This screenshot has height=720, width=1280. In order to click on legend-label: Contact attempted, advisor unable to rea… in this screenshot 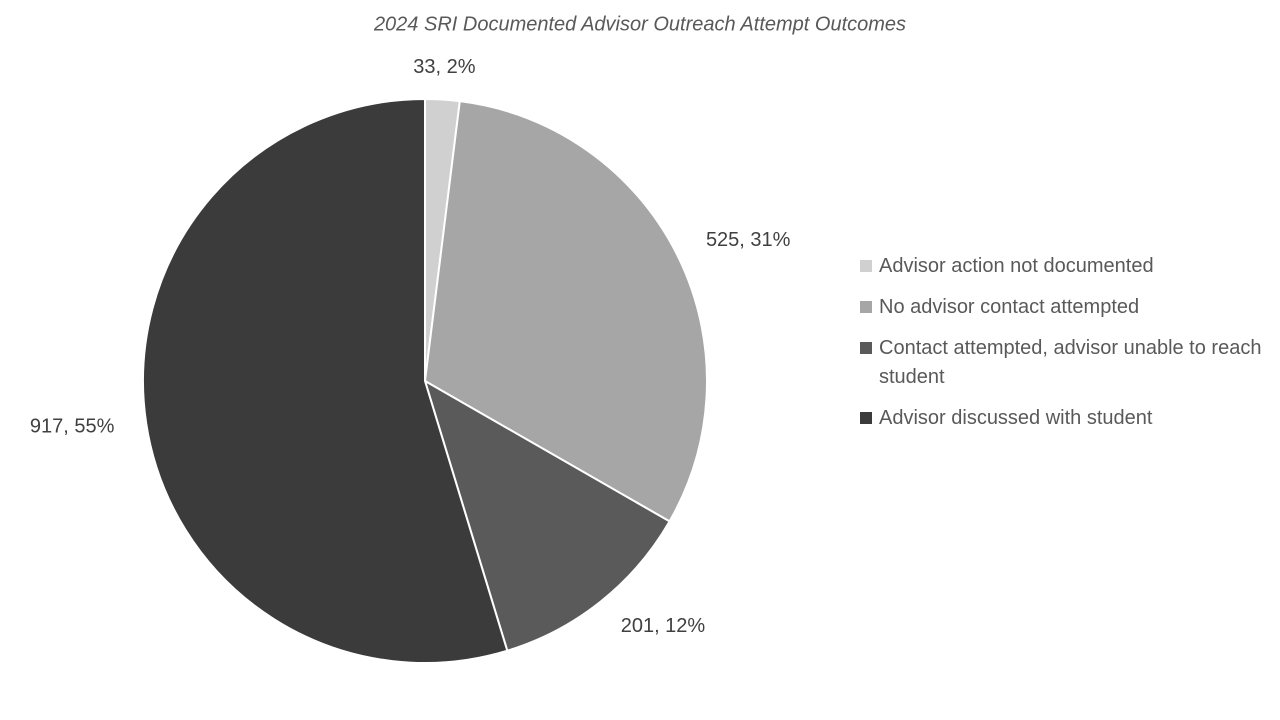, I will do `click(1070, 362)`.